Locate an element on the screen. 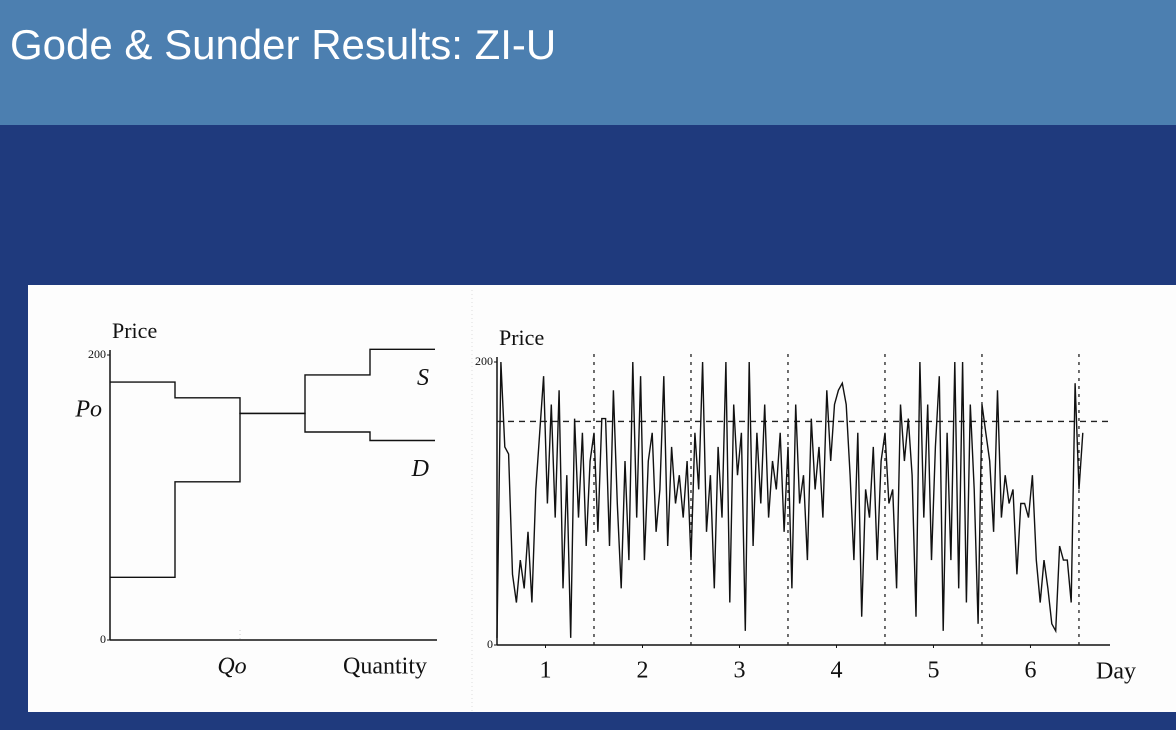  x-tick-label: 1 is located at coordinates (545, 671).